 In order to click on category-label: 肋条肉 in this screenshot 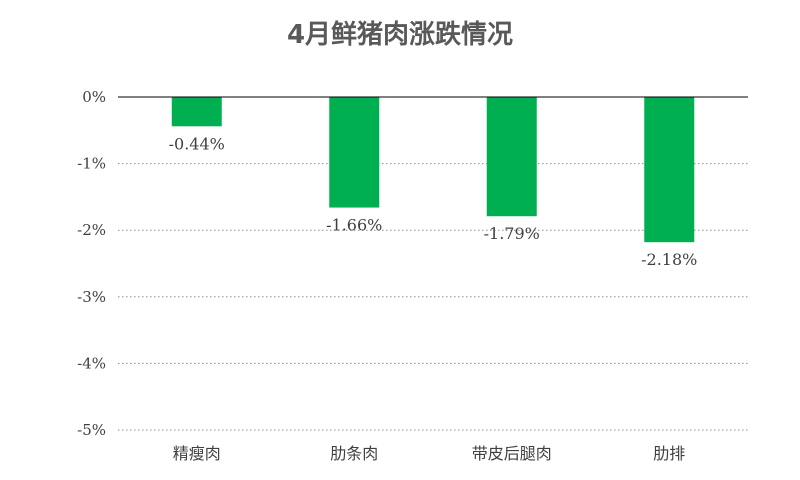, I will do `click(354, 453)`.